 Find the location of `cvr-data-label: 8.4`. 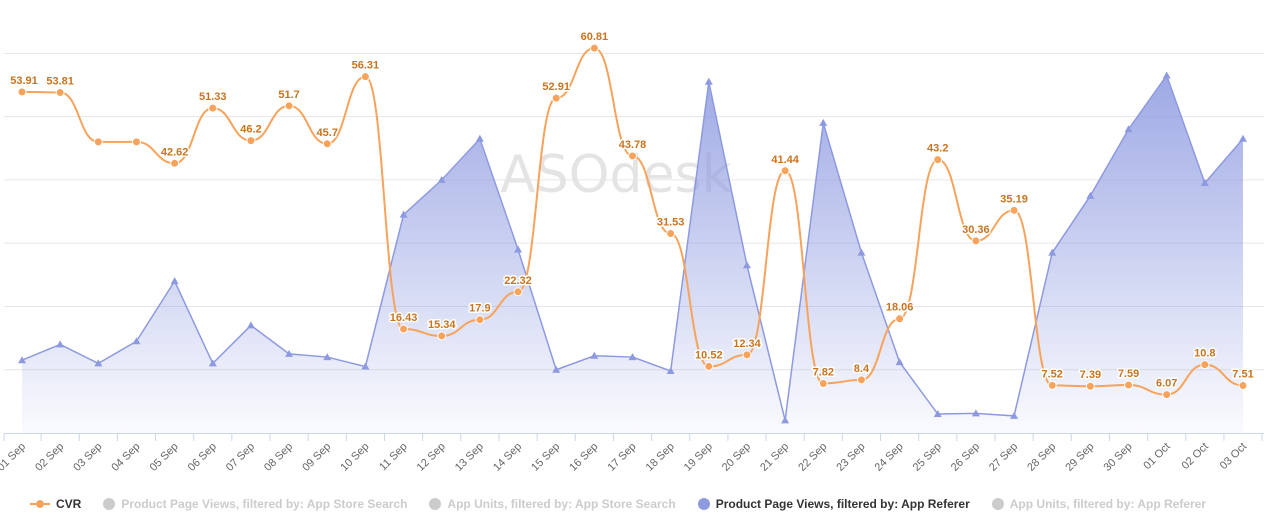

cvr-data-label: 8.4 is located at coordinates (862, 369).